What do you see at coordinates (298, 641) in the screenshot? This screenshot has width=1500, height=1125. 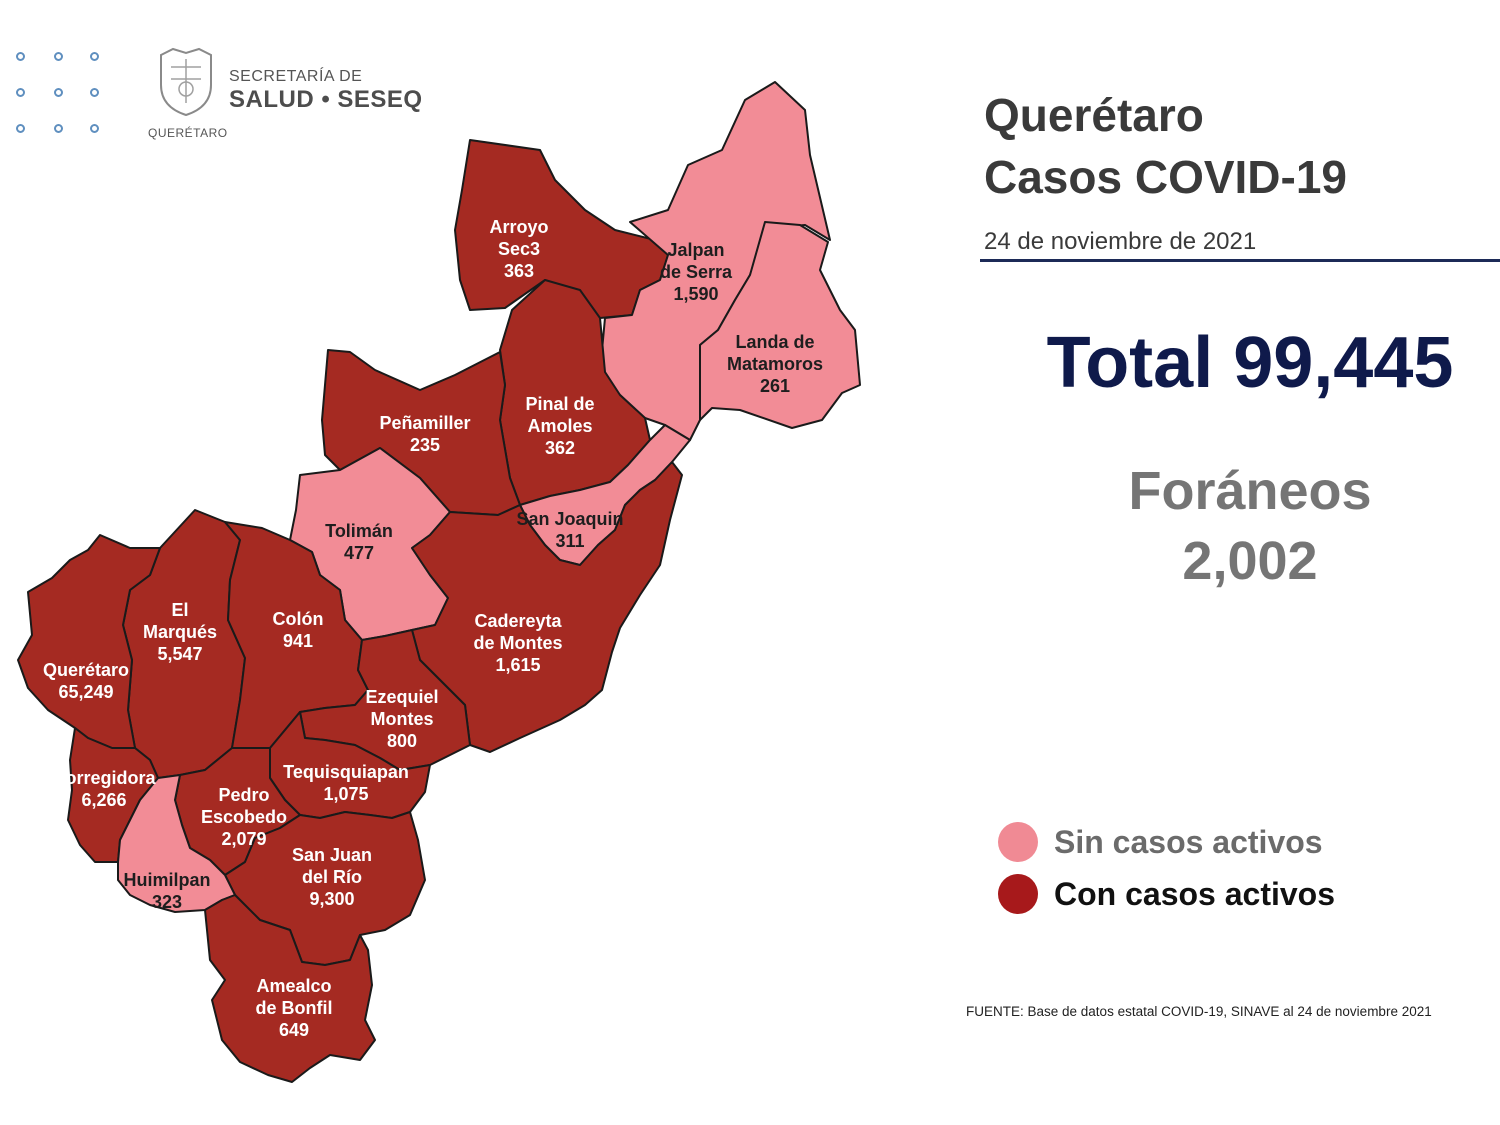 I see `case-count-colon: 941` at bounding box center [298, 641].